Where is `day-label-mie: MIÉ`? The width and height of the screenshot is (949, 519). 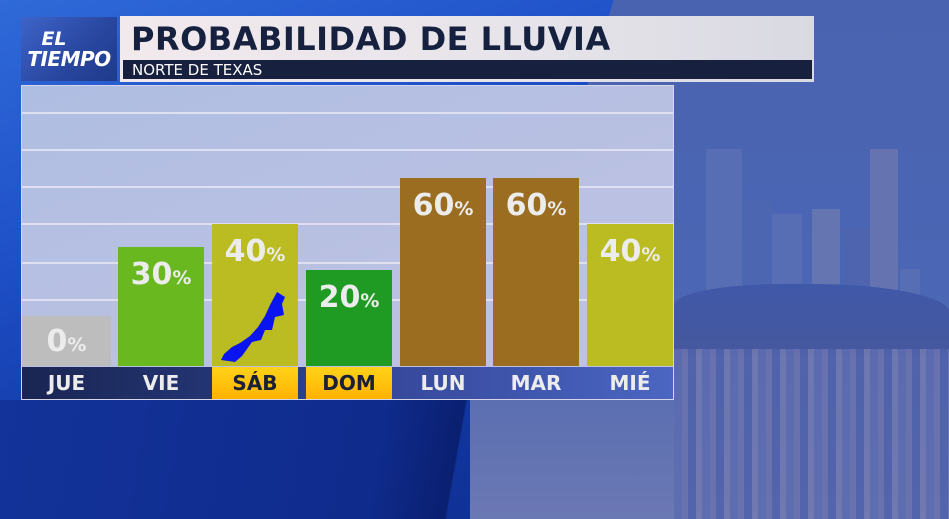 day-label-mie: MIÉ is located at coordinates (630, 383).